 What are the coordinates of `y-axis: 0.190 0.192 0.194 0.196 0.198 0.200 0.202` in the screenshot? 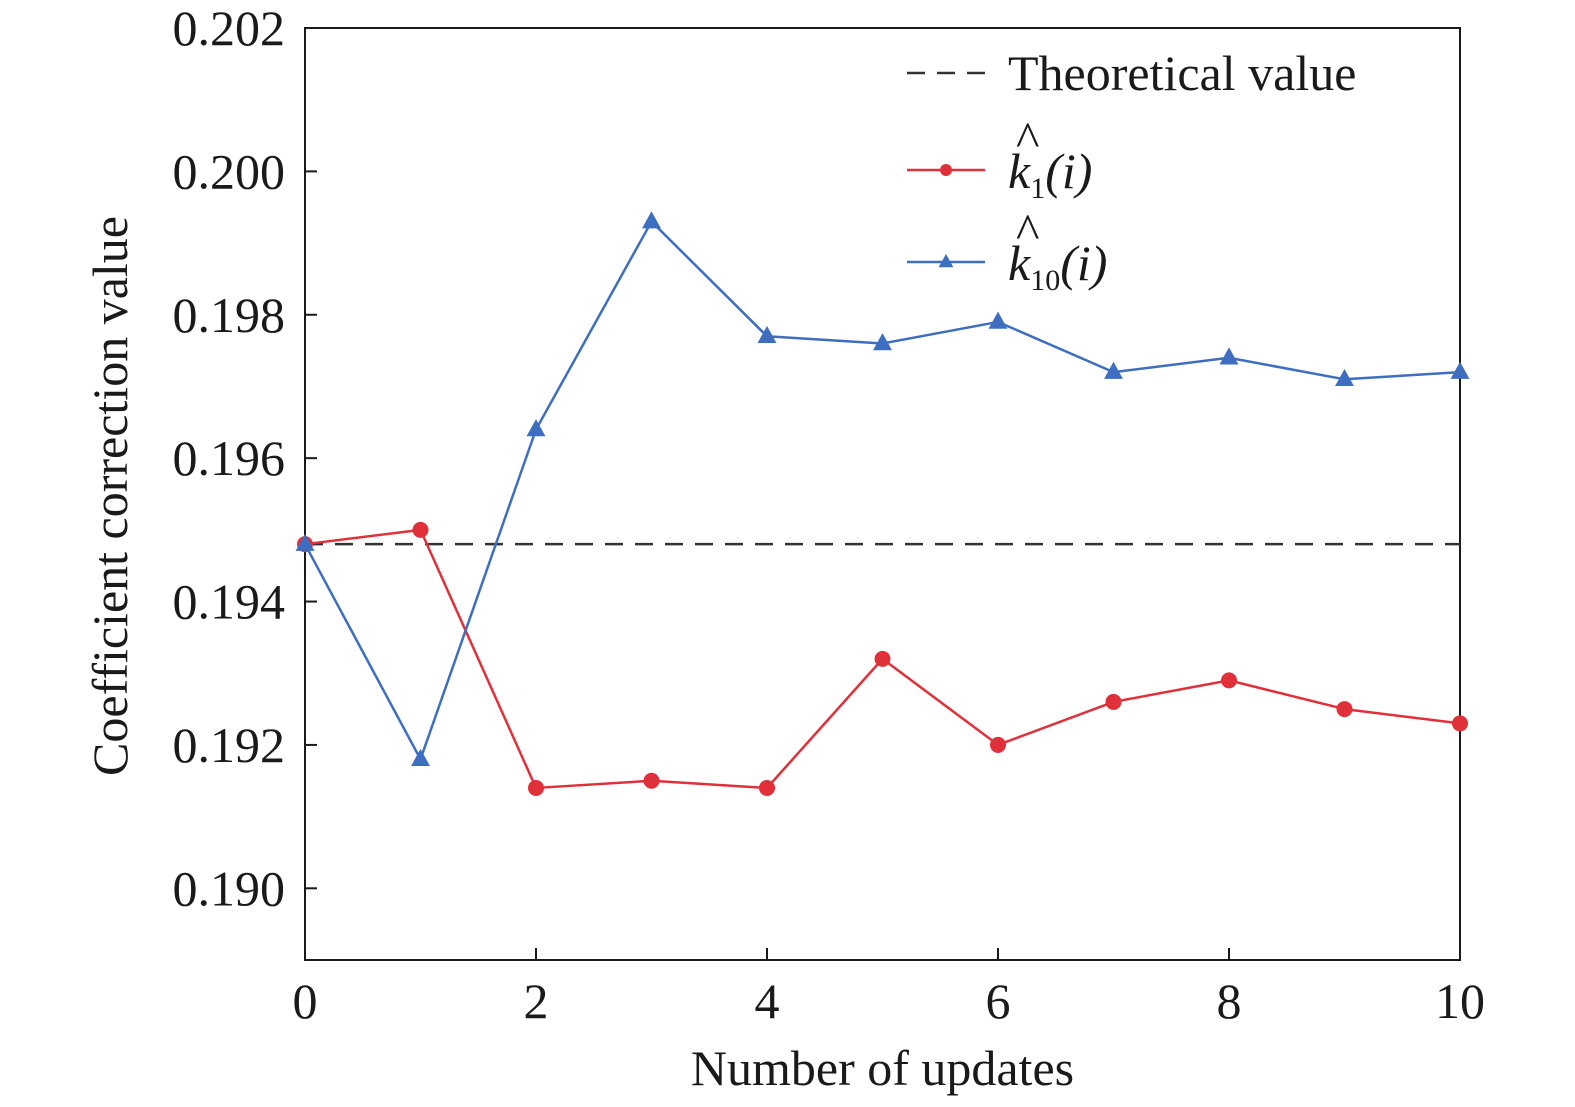 It's located at (245, 458).